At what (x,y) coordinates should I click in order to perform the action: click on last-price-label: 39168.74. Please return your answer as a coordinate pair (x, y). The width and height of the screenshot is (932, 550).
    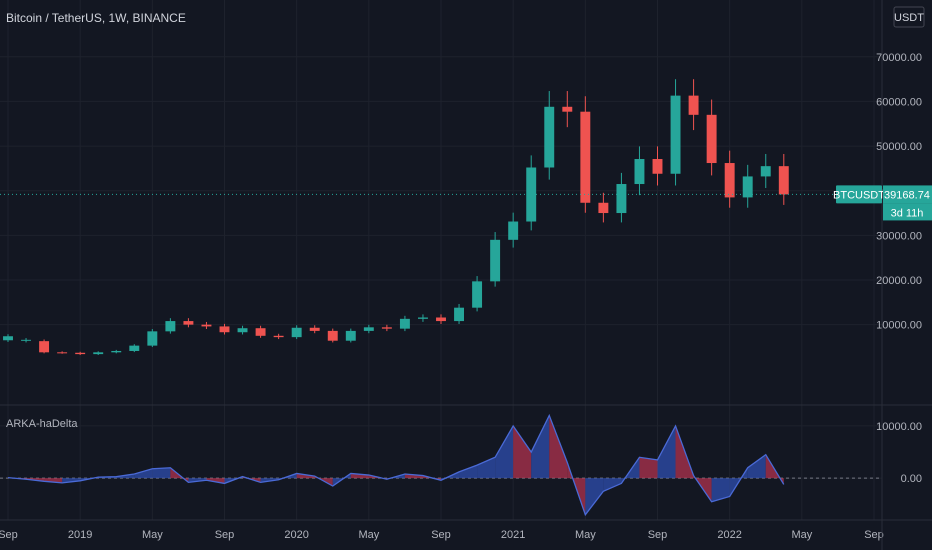
    Looking at the image, I should click on (907, 195).